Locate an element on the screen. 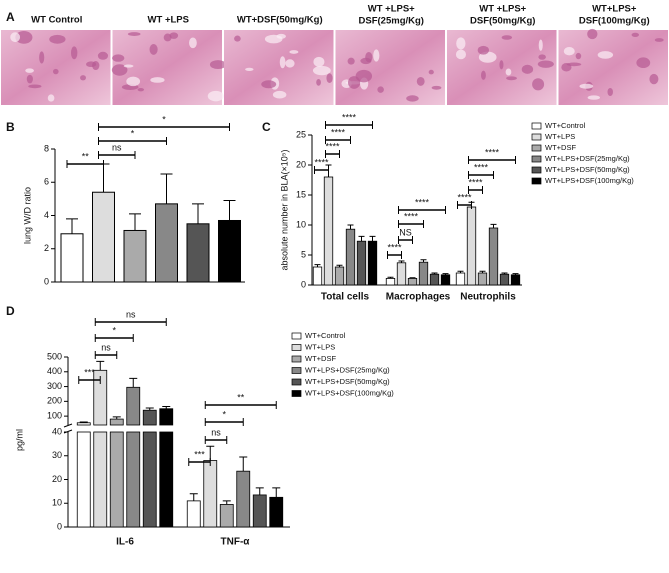 The height and width of the screenshot is (573, 669). image-title: DSF(25mg/Kg) is located at coordinates (391, 21).